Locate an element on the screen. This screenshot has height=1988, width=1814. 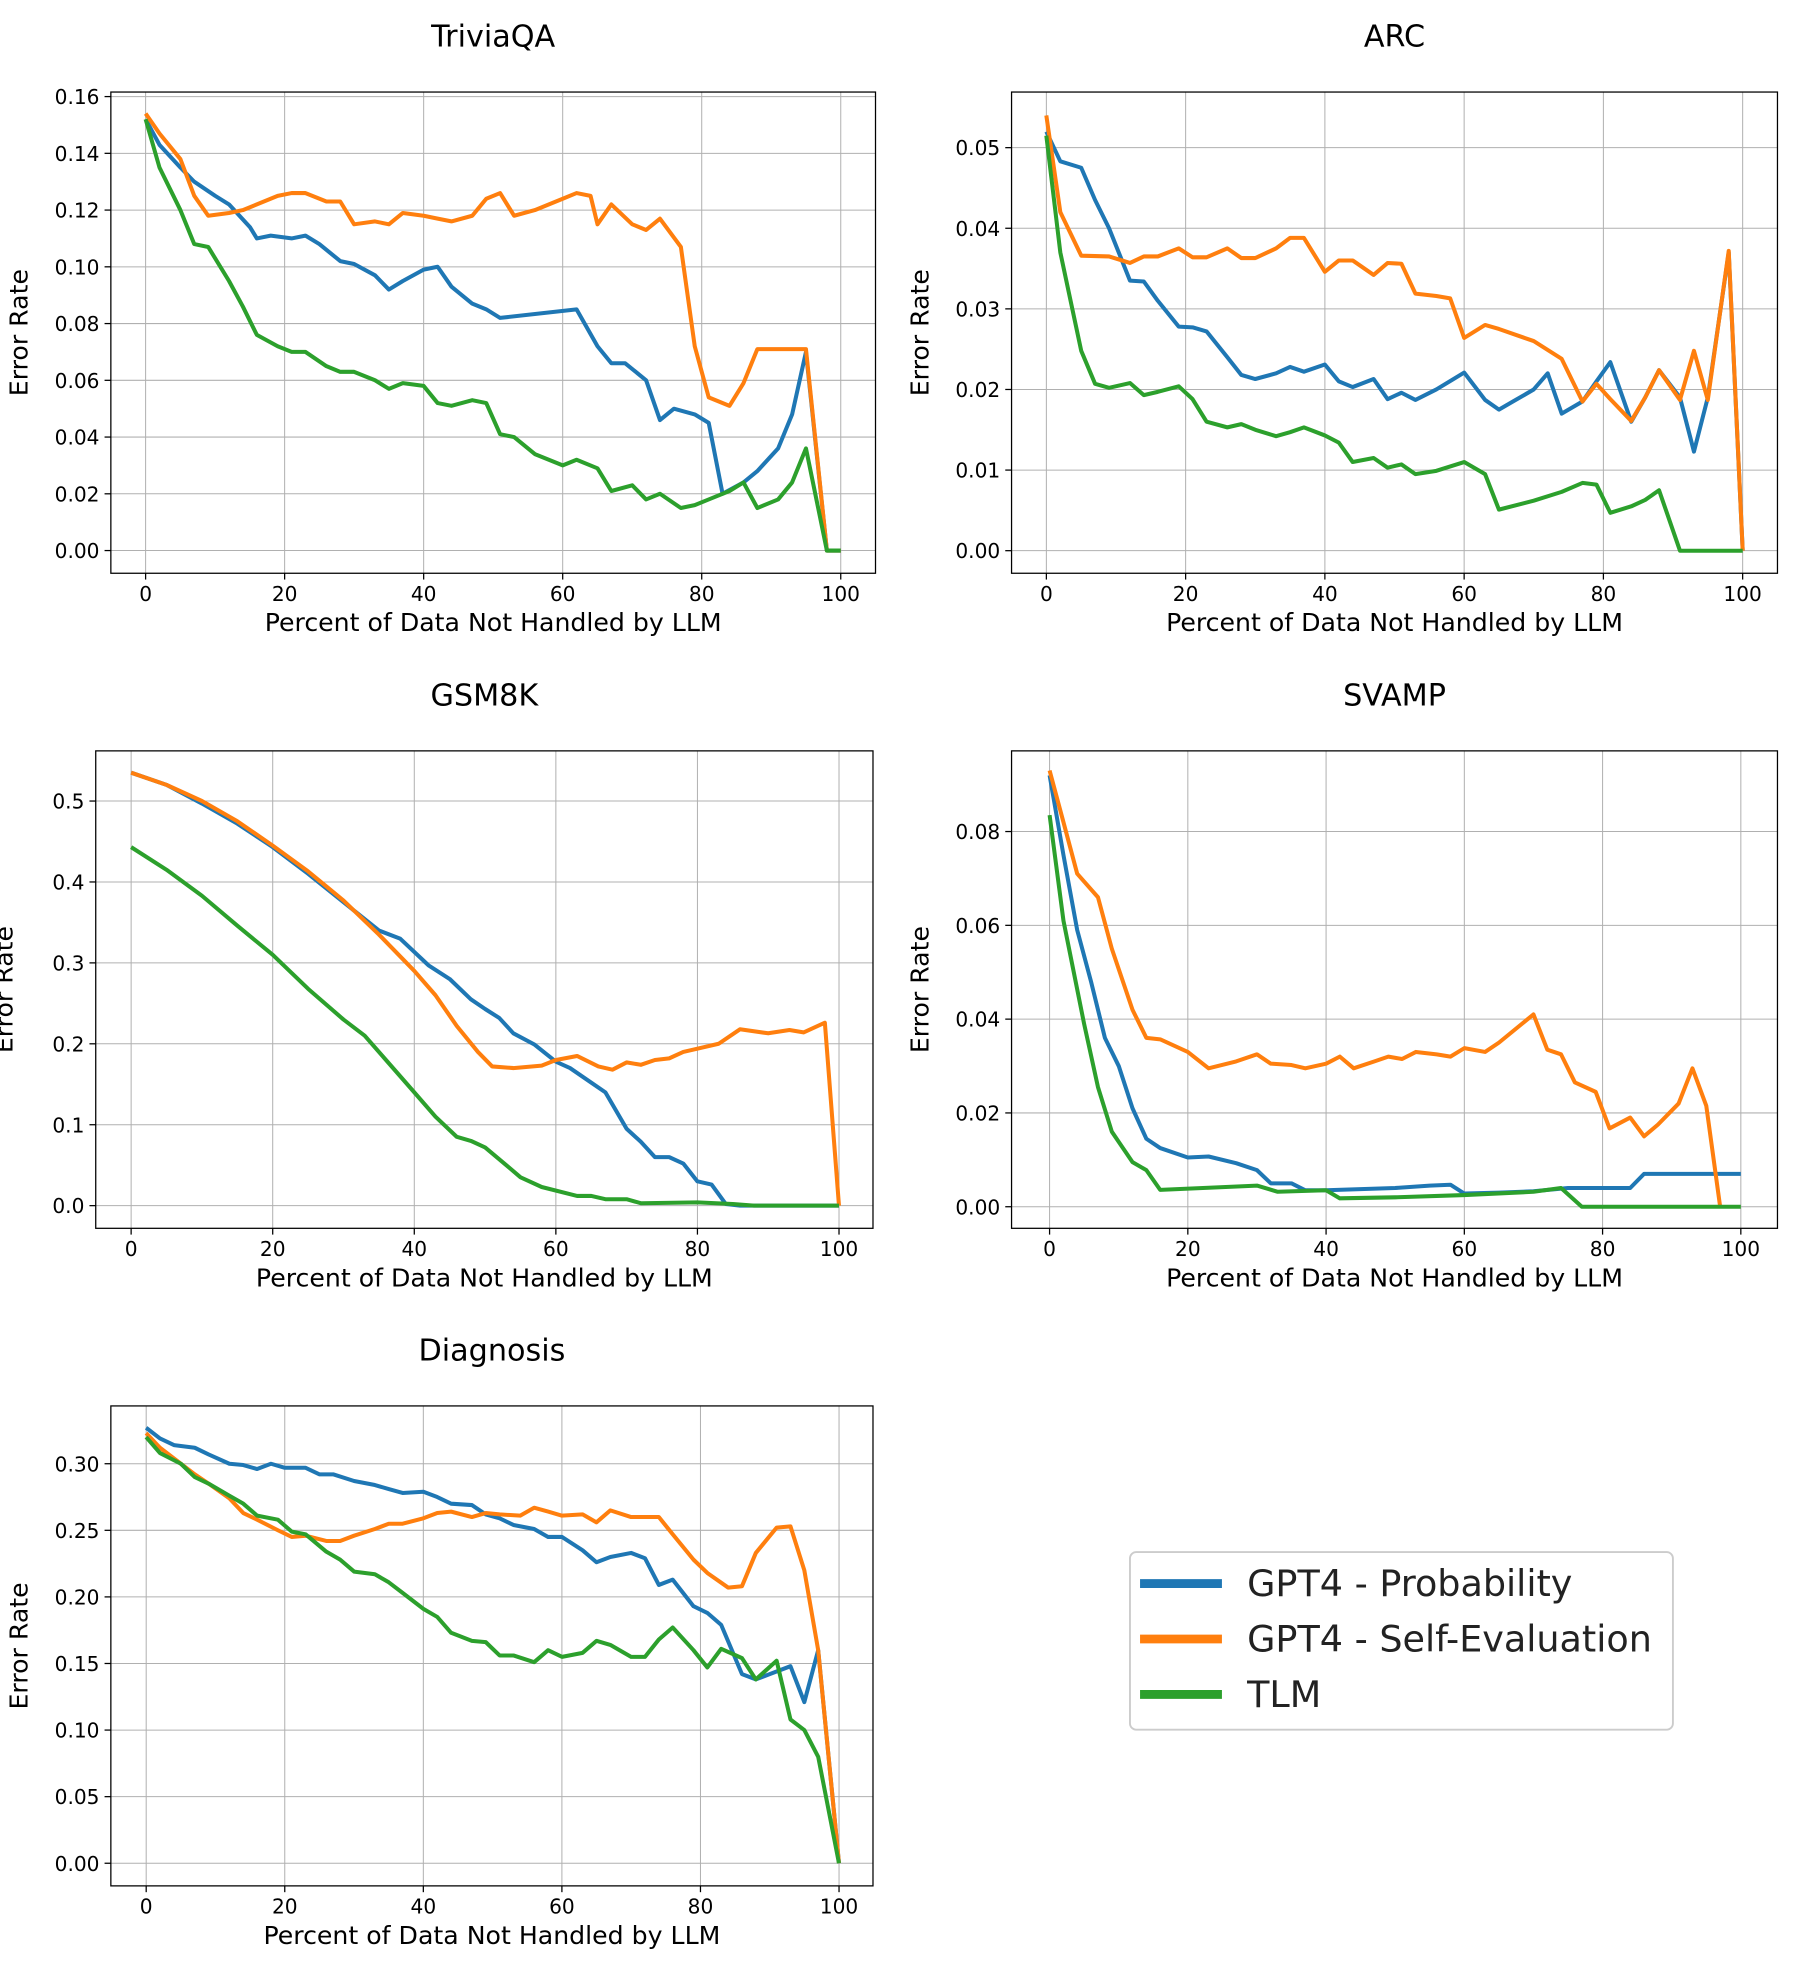
y-tick-label: 0.2 is located at coordinates (68, 1044).